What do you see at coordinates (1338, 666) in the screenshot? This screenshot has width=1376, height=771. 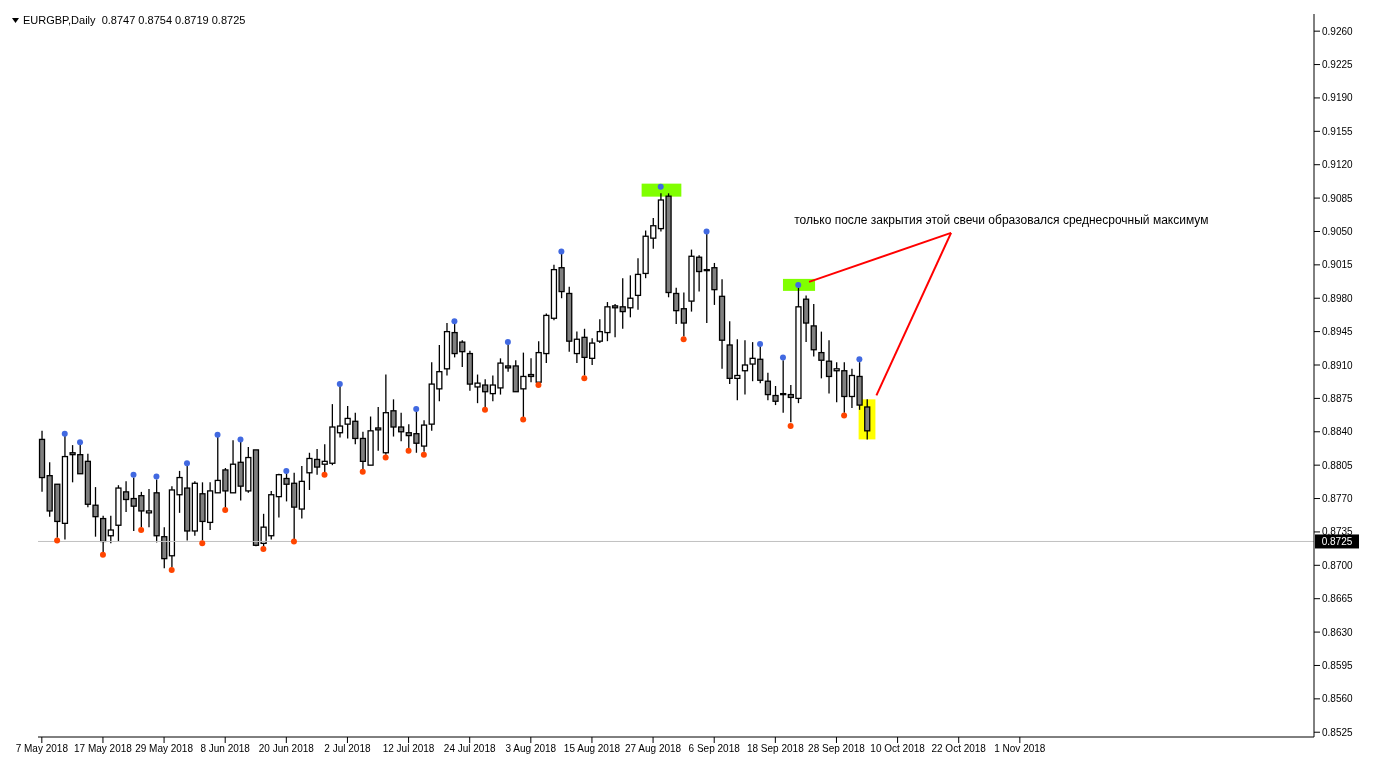 I see `y-tick-label: 0.8595` at bounding box center [1338, 666].